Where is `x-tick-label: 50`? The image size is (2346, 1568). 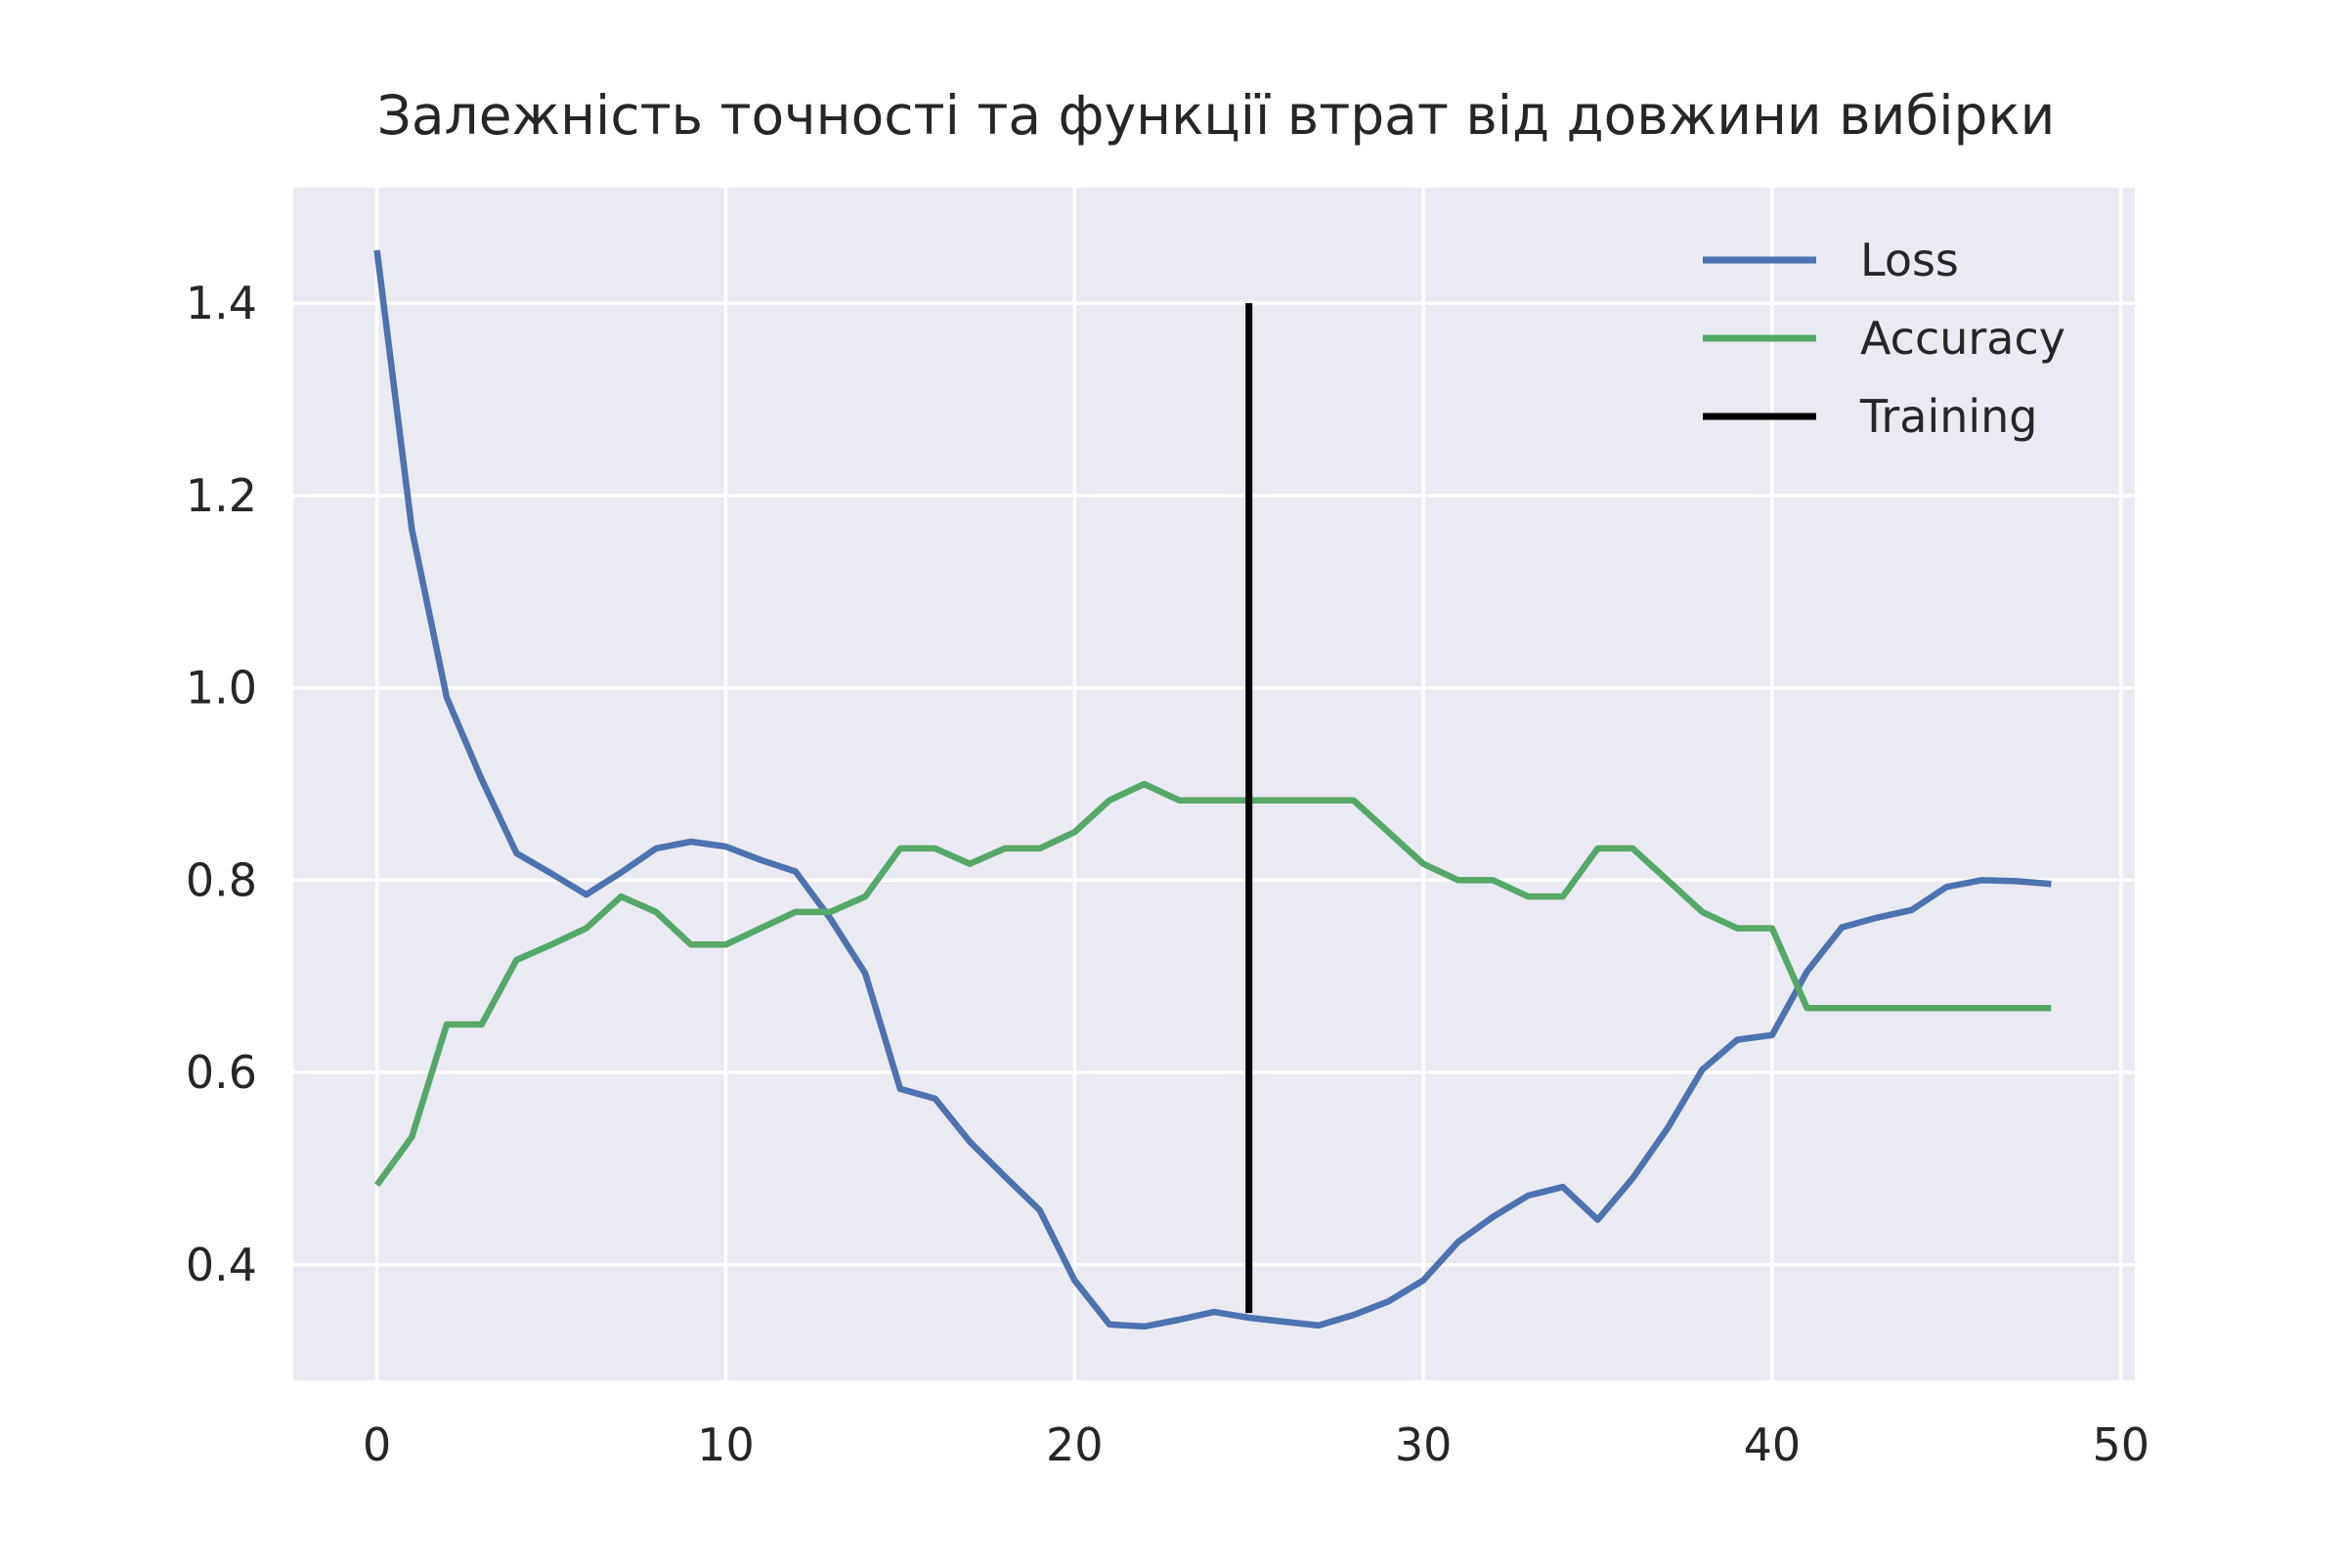 x-tick-label: 50 is located at coordinates (2121, 1445).